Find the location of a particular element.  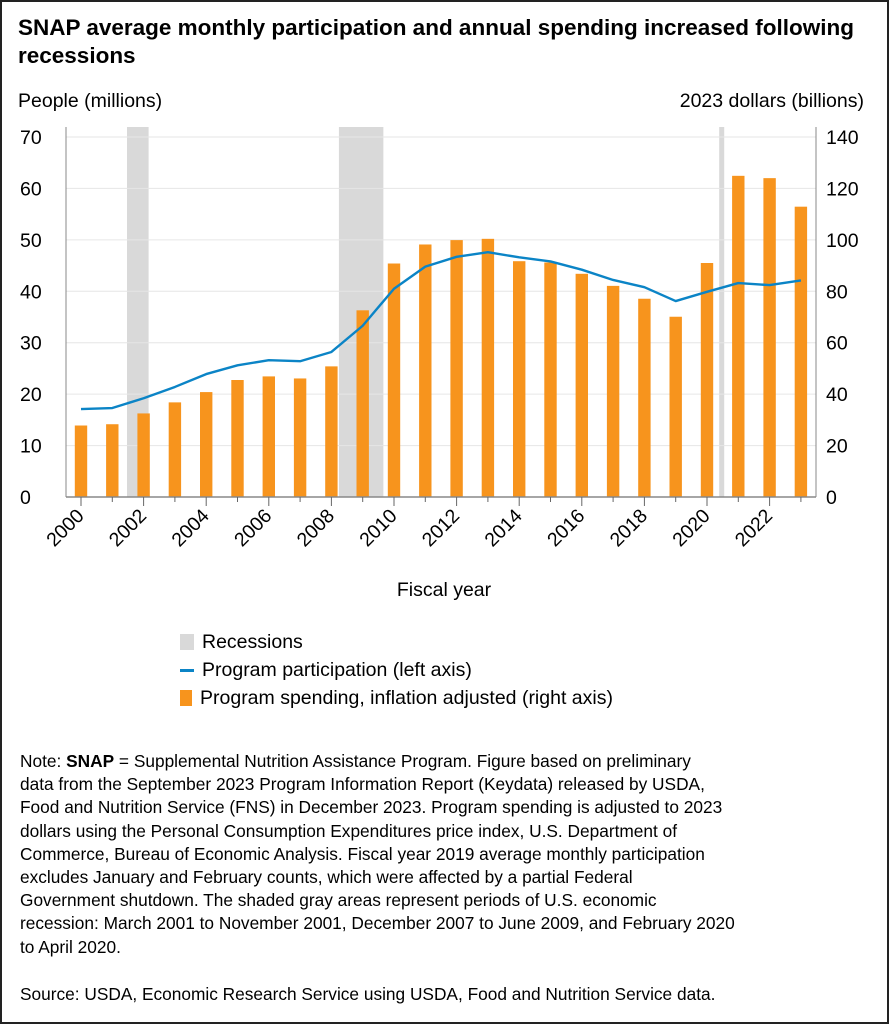

left-axis-title: People (millions) is located at coordinates (90, 101).